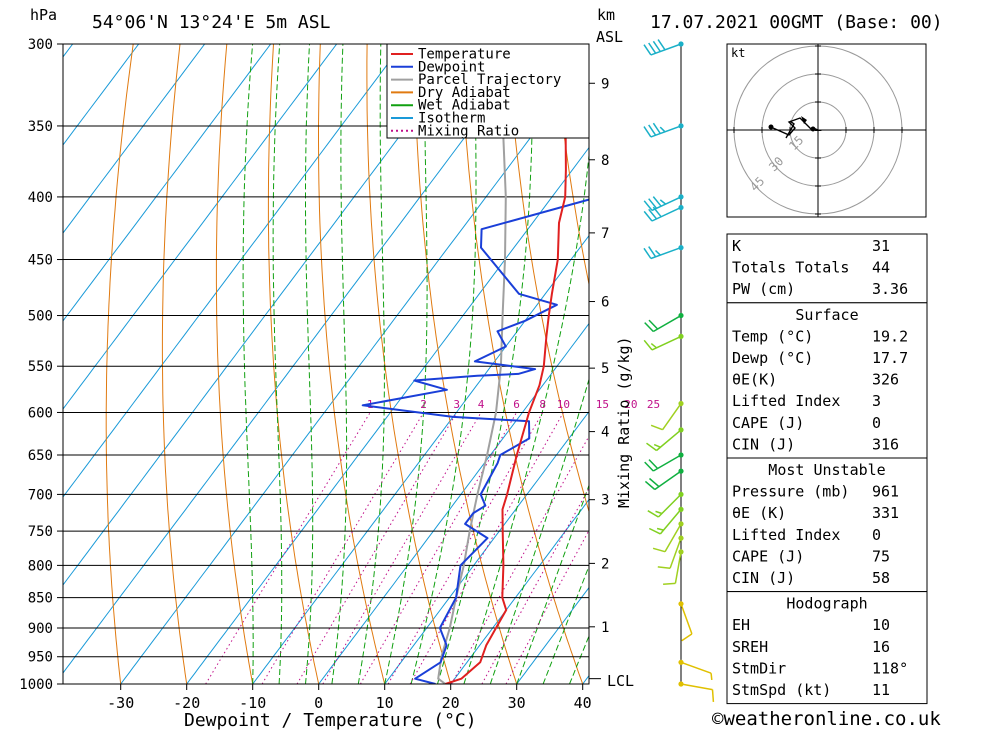 The image size is (1000, 733). I want to click on legend-label: Dry Adiabat, so click(464, 93).